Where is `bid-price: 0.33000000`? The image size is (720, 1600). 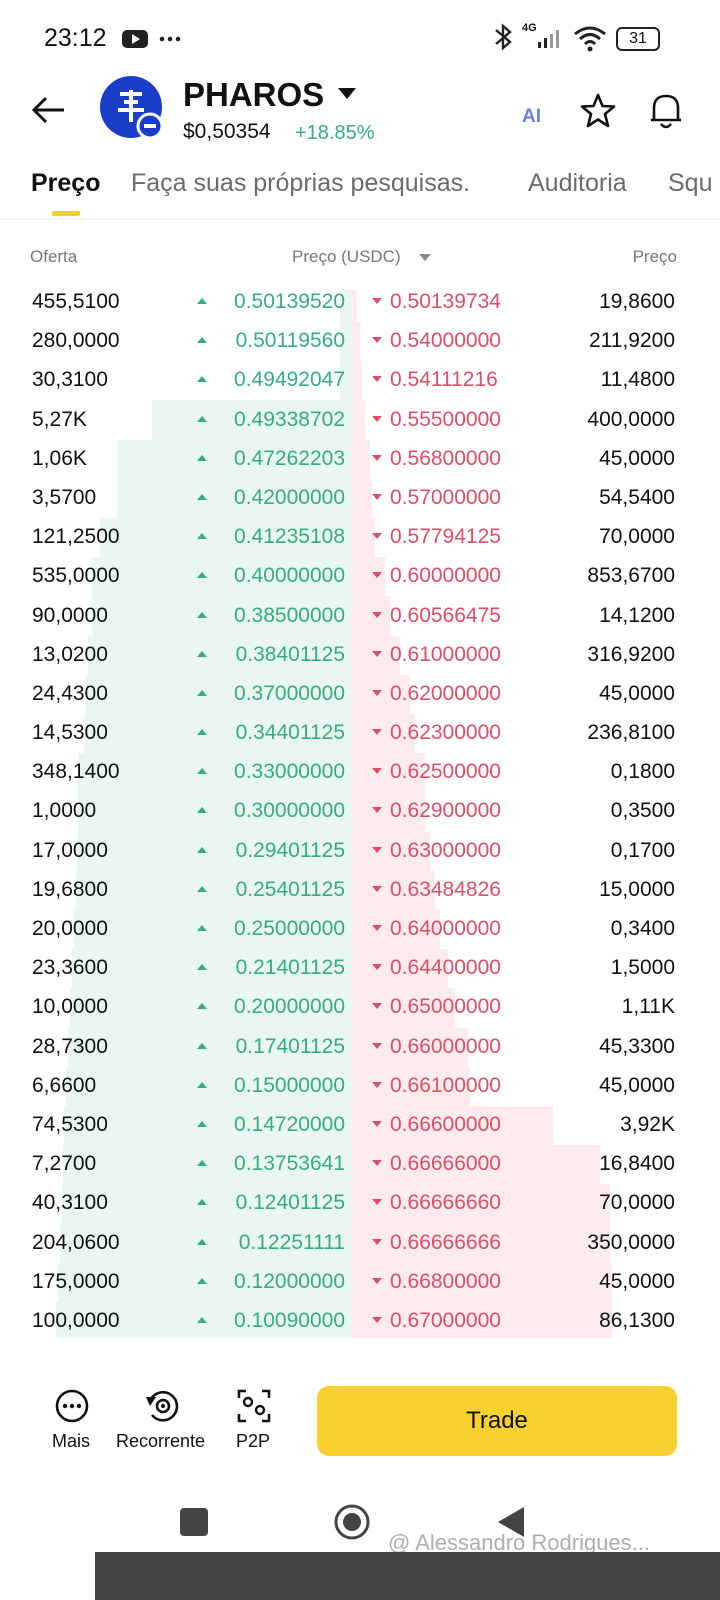
bid-price: 0.33000000 is located at coordinates (289, 772).